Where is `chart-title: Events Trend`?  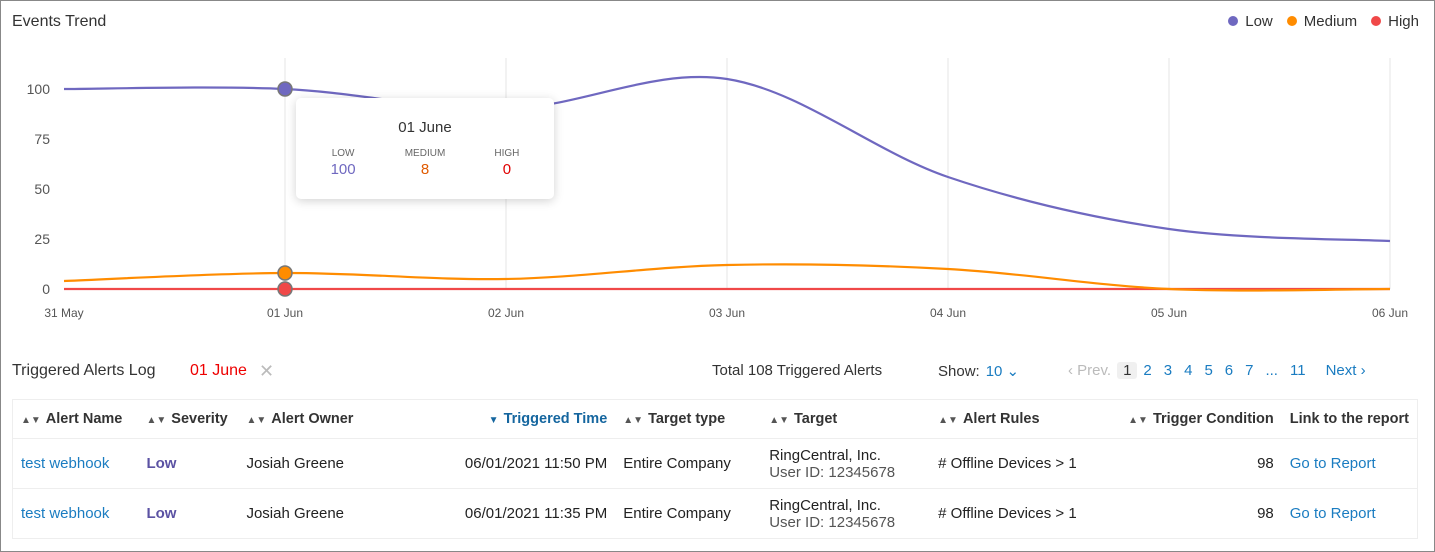 chart-title: Events Trend is located at coordinates (59, 21).